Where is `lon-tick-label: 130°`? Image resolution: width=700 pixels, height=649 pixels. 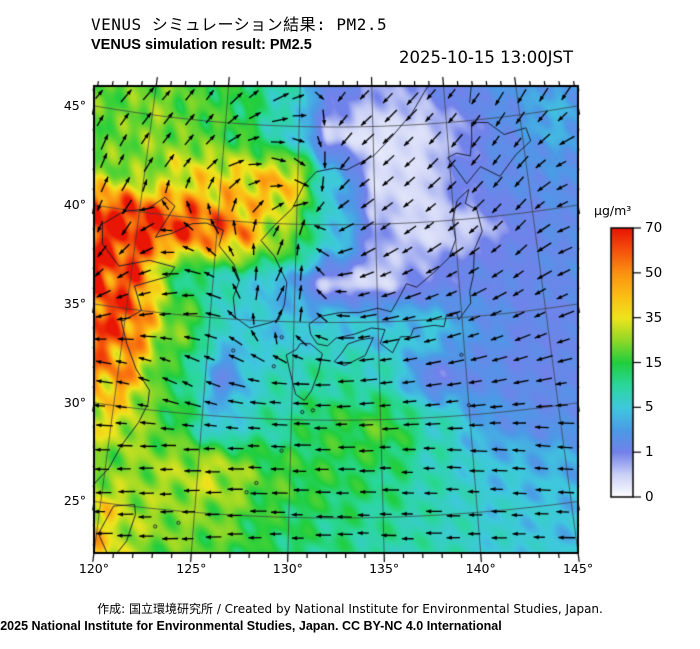
lon-tick-label: 130° is located at coordinates (287, 568).